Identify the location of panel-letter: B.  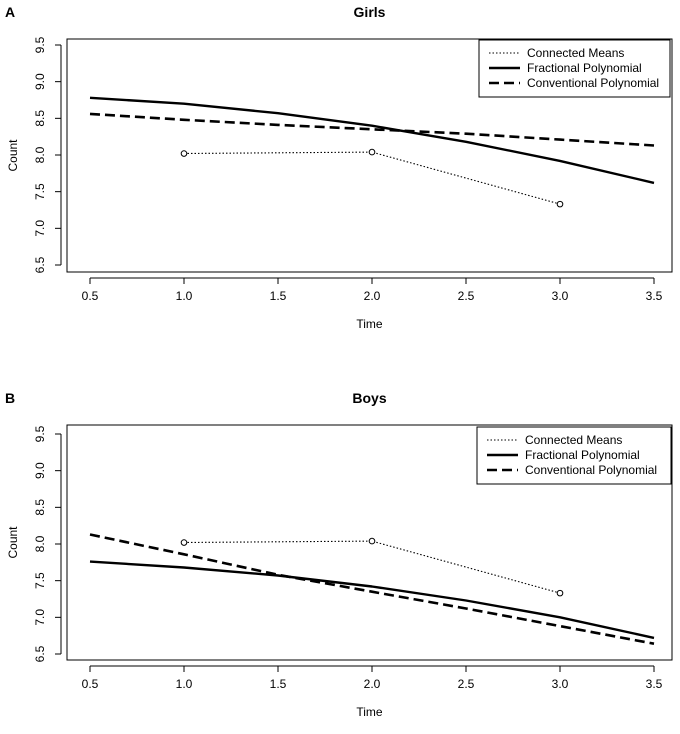
(10, 398).